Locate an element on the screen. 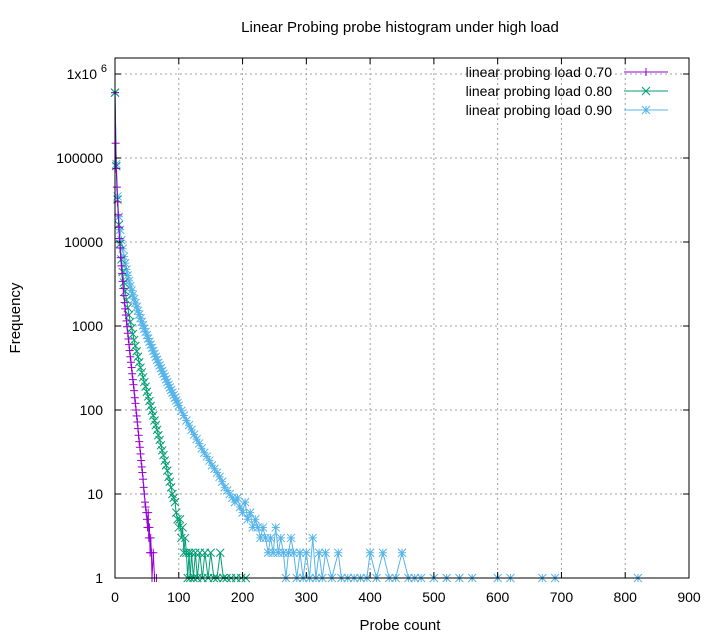 The width and height of the screenshot is (720, 640). x-tick-label: 0 is located at coordinates (115, 597).